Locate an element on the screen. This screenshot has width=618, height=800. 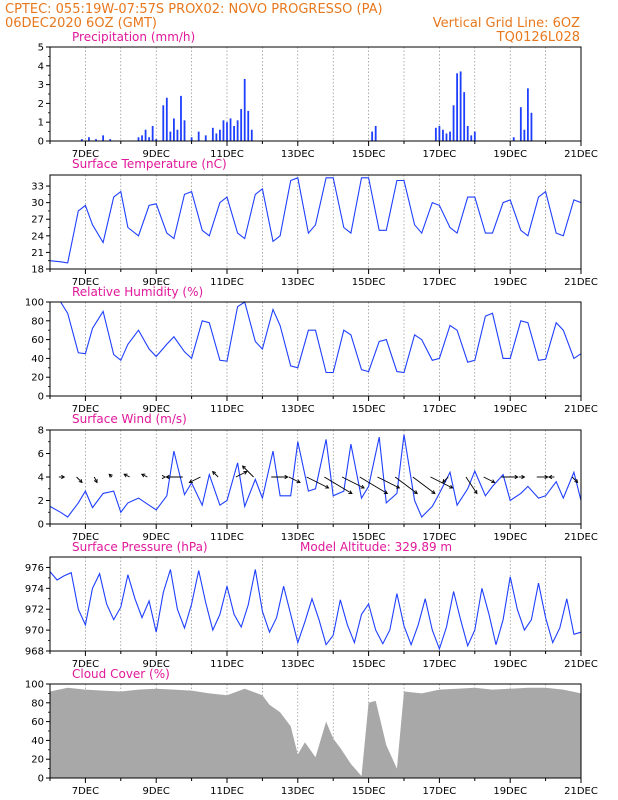
y-tick-label: 40 is located at coordinates (37, 741).